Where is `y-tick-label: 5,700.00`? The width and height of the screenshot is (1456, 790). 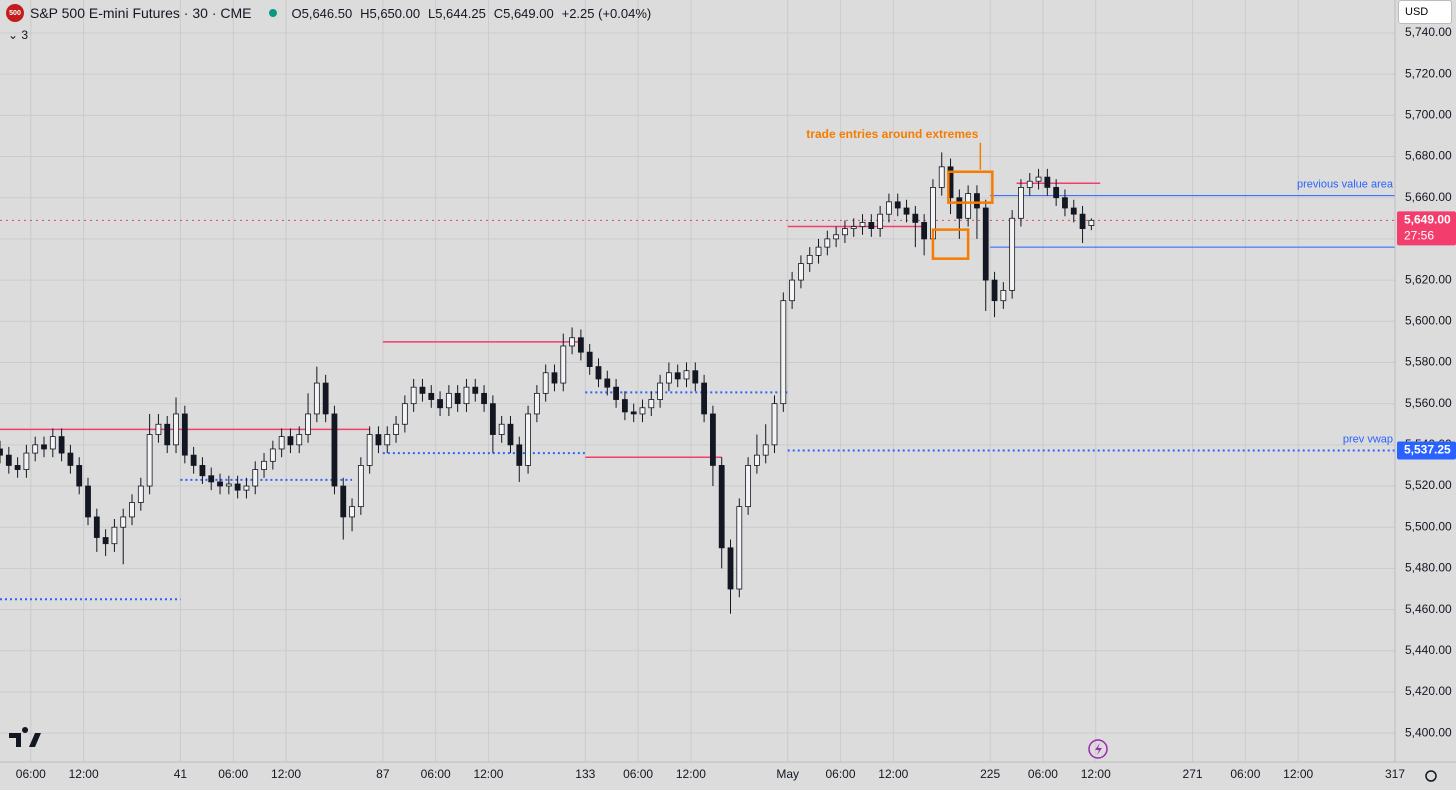 y-tick-label: 5,700.00 is located at coordinates (1428, 115).